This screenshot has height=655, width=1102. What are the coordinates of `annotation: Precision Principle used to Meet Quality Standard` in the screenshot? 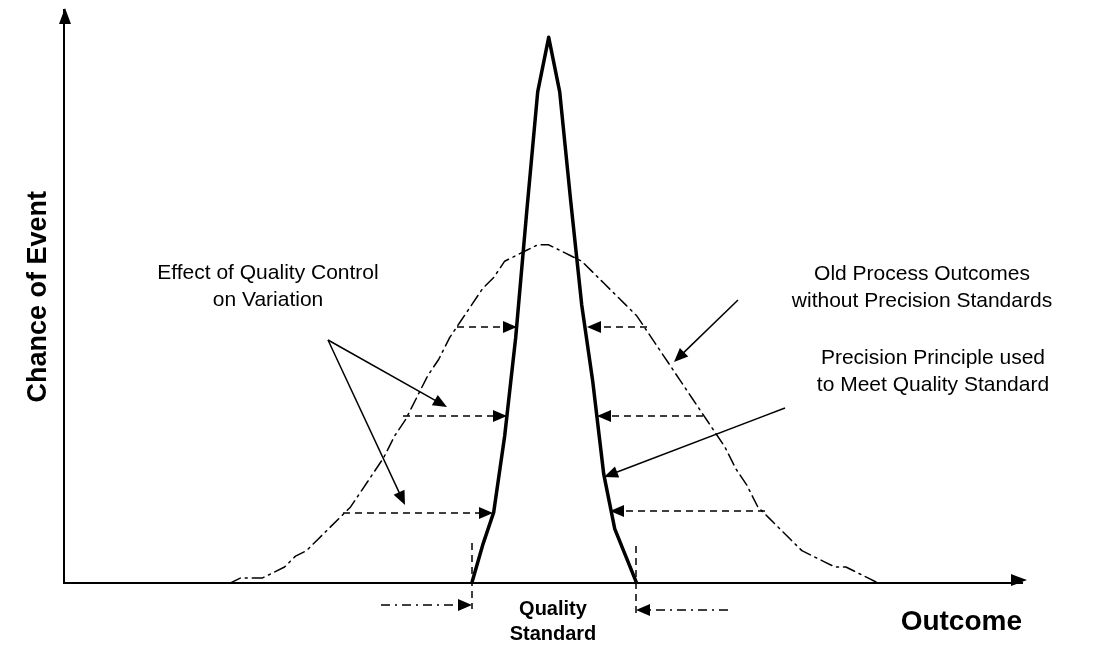 It's located at (933, 370).